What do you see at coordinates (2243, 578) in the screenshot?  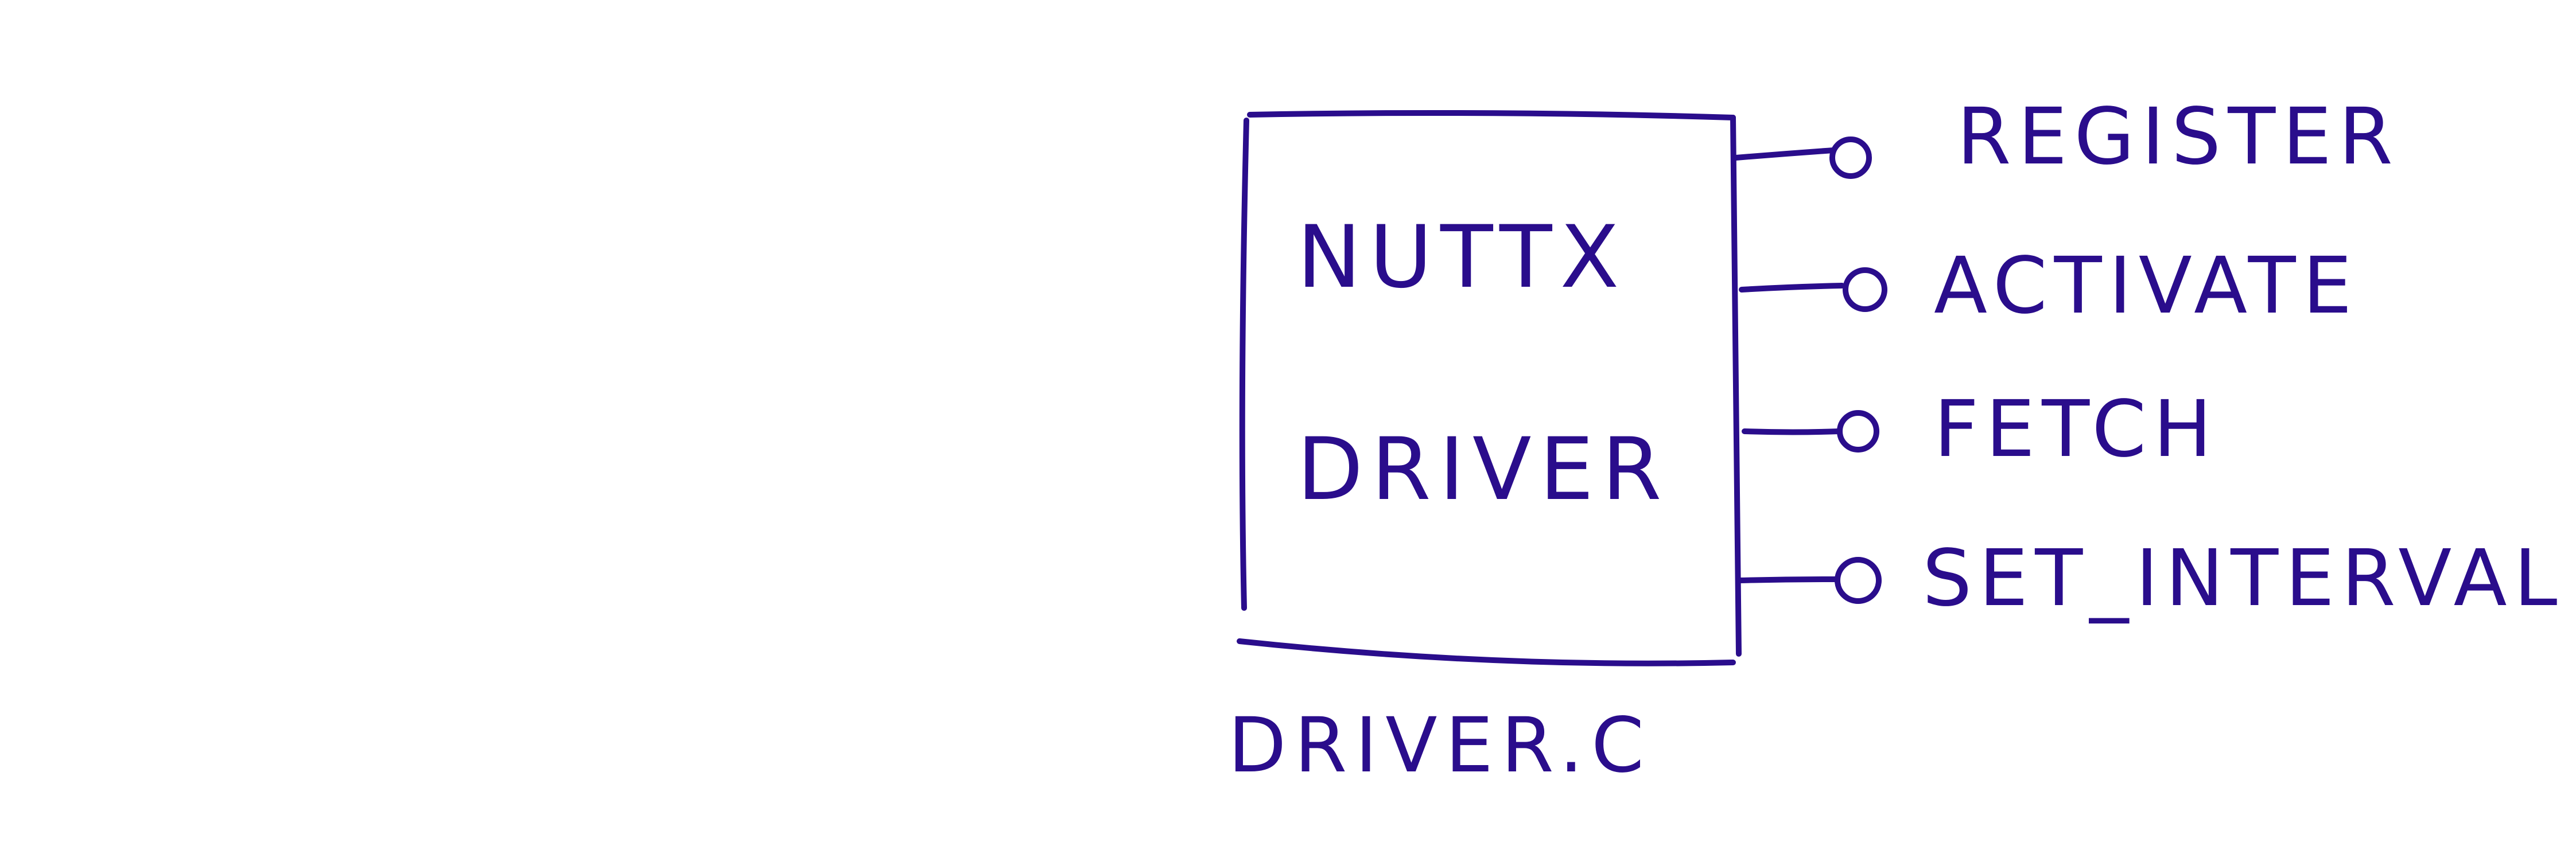 I see `port-label-set-interval: SET_INTERVAL` at bounding box center [2243, 578].